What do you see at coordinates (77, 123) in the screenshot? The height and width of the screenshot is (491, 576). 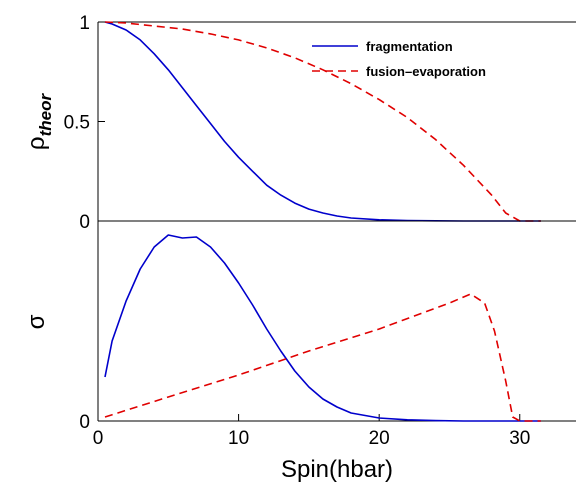 I see `top-y-tick-label: 0.5` at bounding box center [77, 123].